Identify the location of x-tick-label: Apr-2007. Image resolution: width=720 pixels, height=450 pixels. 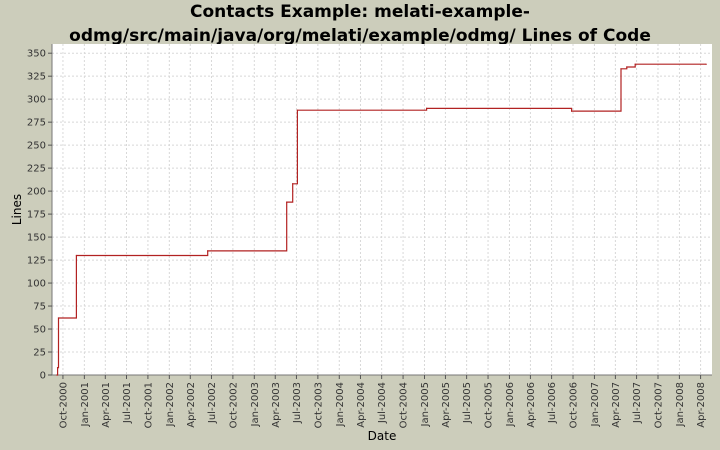
(616, 405).